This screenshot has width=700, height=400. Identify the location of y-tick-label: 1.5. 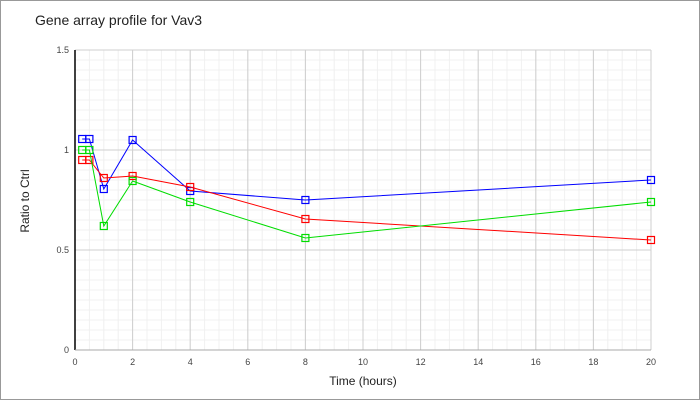
(62, 50).